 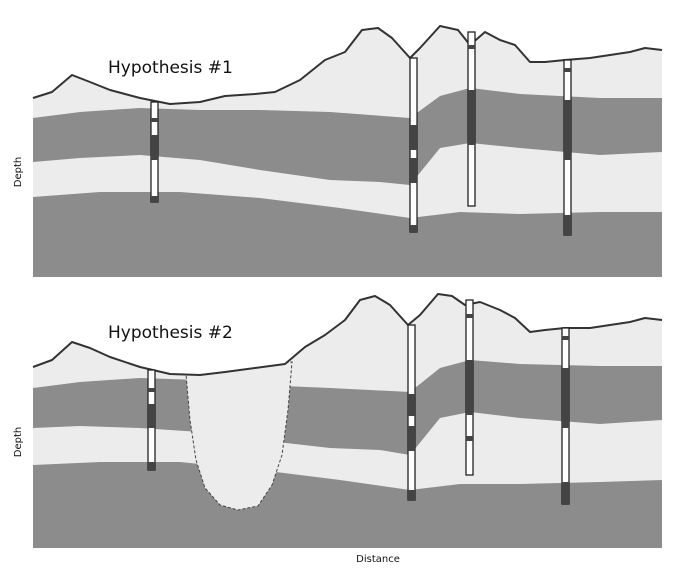 What do you see at coordinates (378, 559) in the screenshot?
I see `x-axis-label: Distance` at bounding box center [378, 559].